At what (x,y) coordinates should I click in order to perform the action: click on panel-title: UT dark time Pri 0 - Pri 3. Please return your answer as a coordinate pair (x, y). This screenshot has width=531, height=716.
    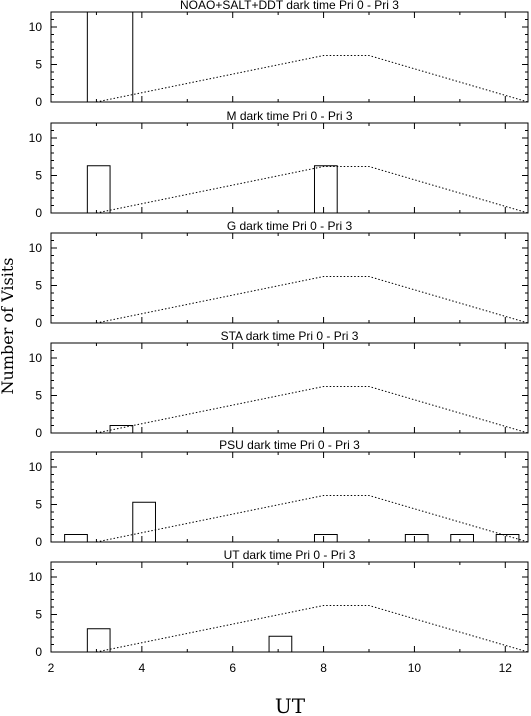
    Looking at the image, I should click on (290, 555).